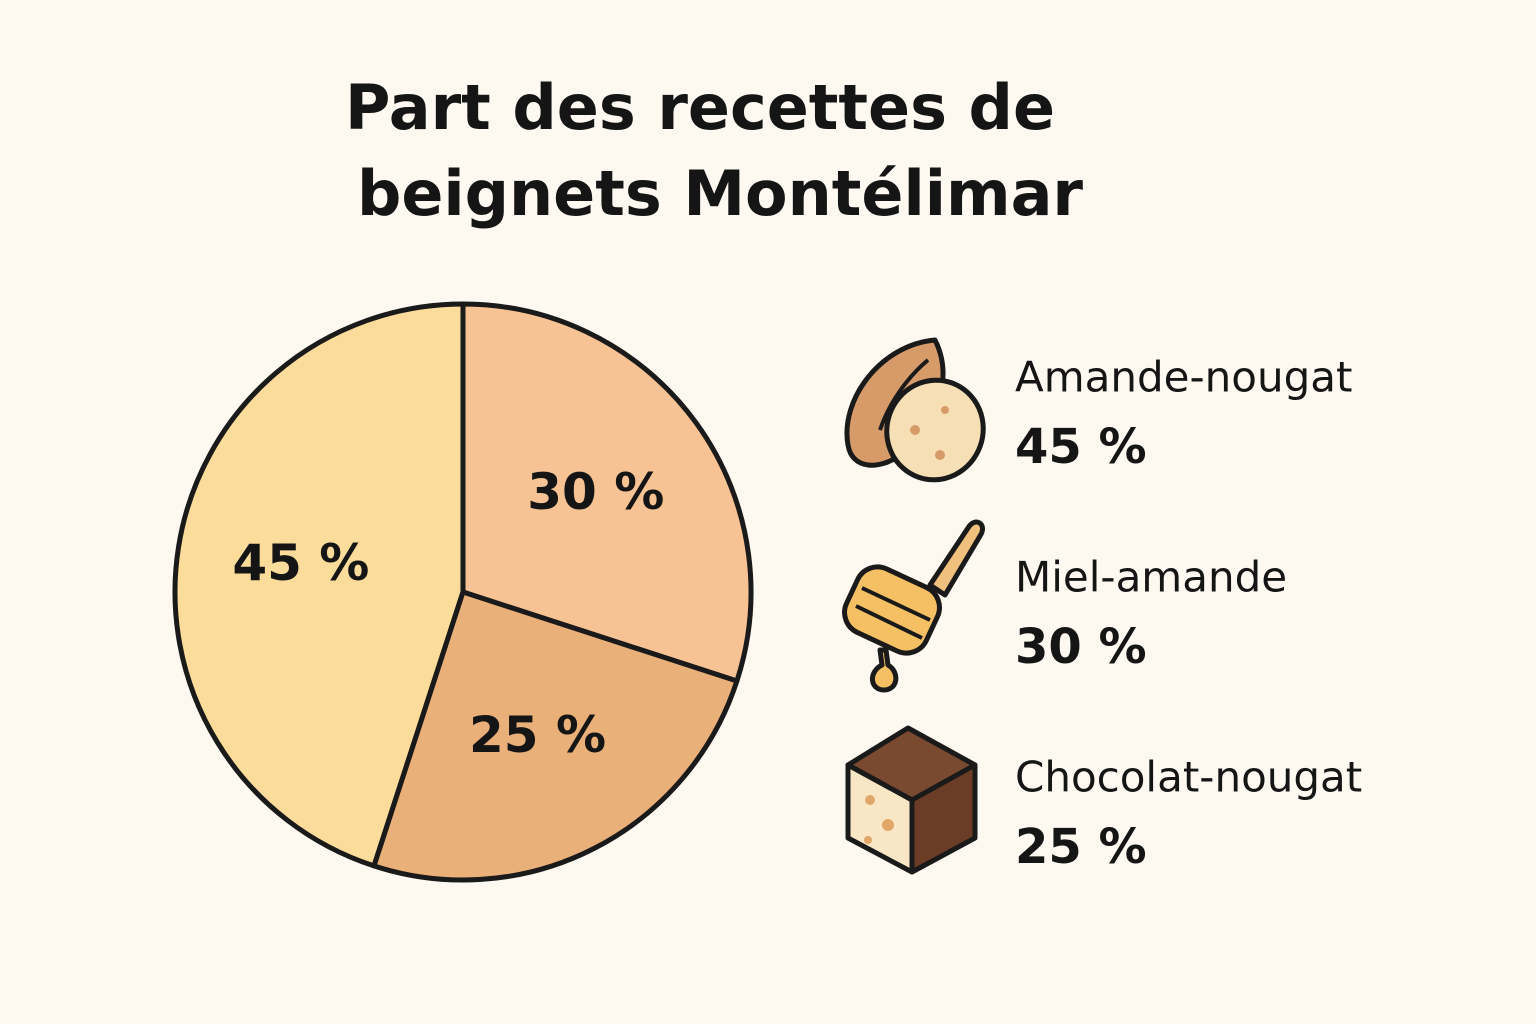  What do you see at coordinates (911, 800) in the screenshot?
I see `nougat-cube-icon` at bounding box center [911, 800].